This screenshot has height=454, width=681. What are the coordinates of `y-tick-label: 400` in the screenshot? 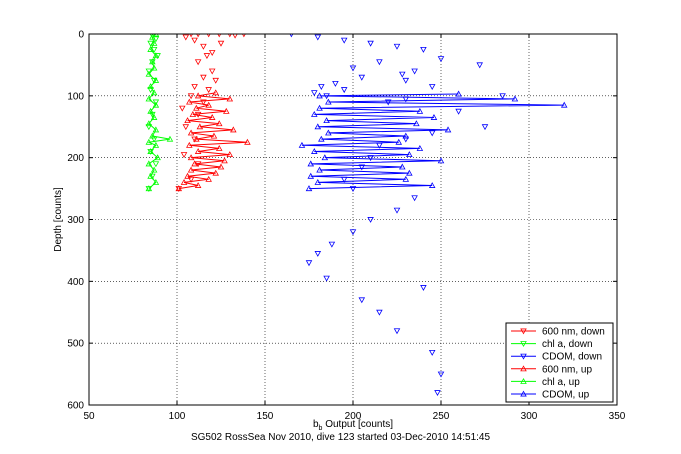 It's located at (75, 282).